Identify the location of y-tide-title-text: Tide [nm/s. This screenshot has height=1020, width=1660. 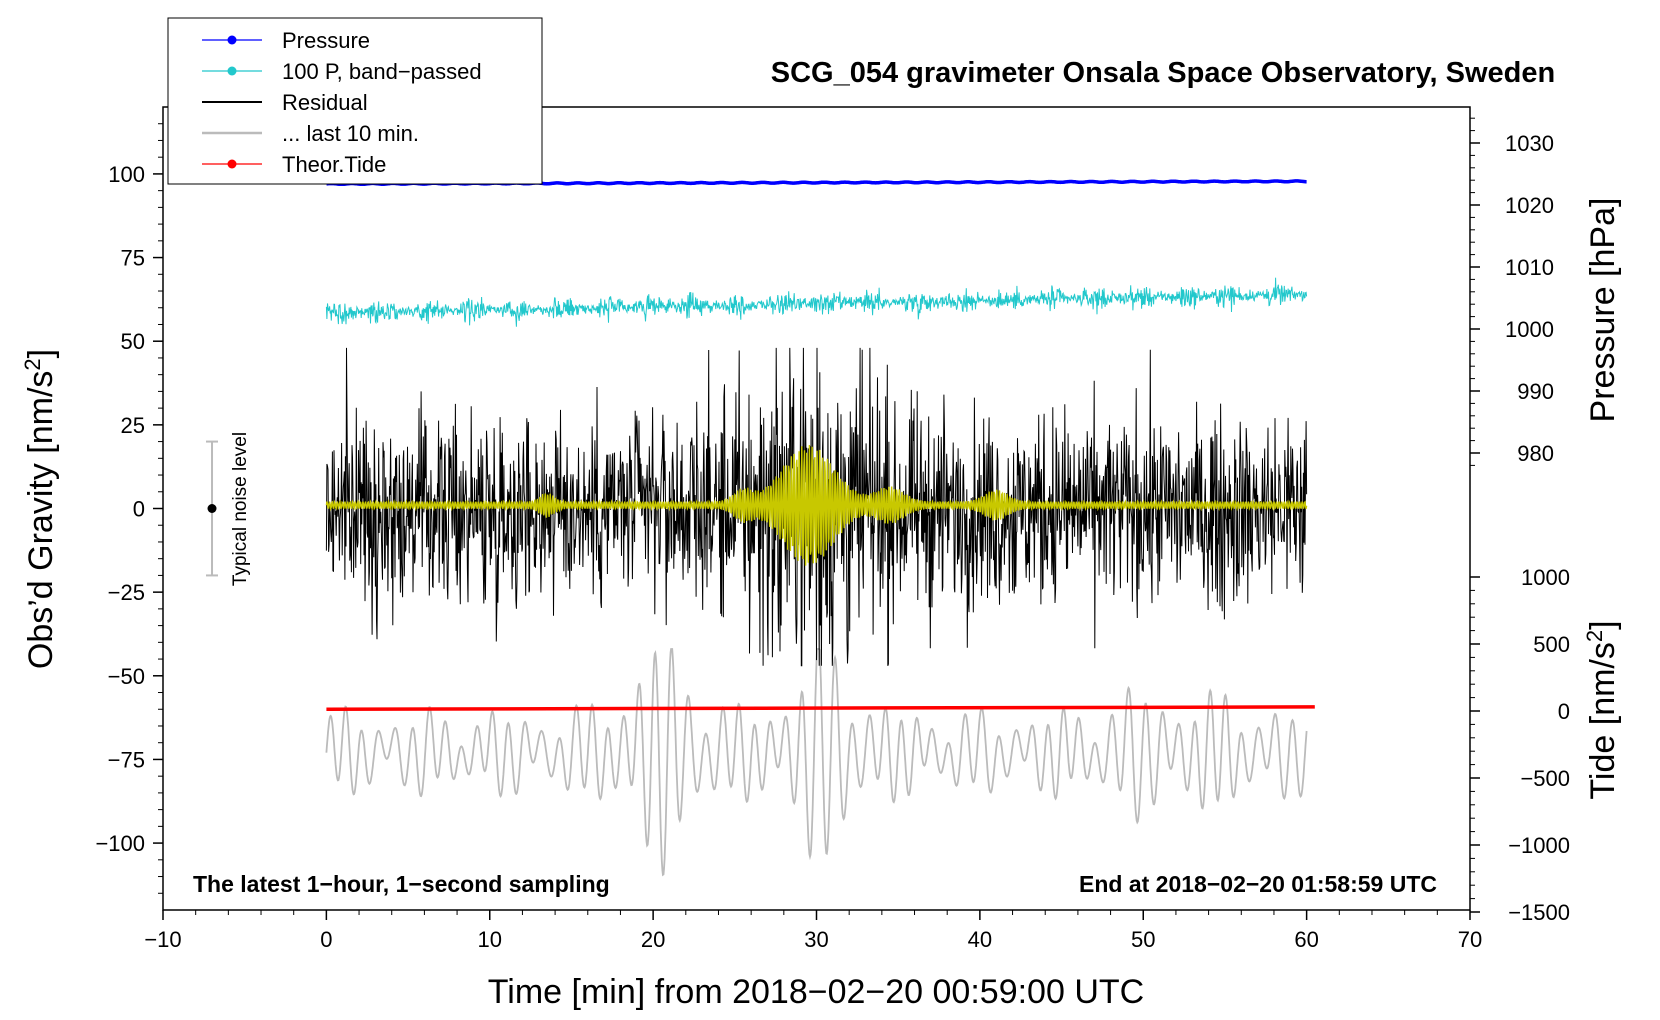
(1603, 720).